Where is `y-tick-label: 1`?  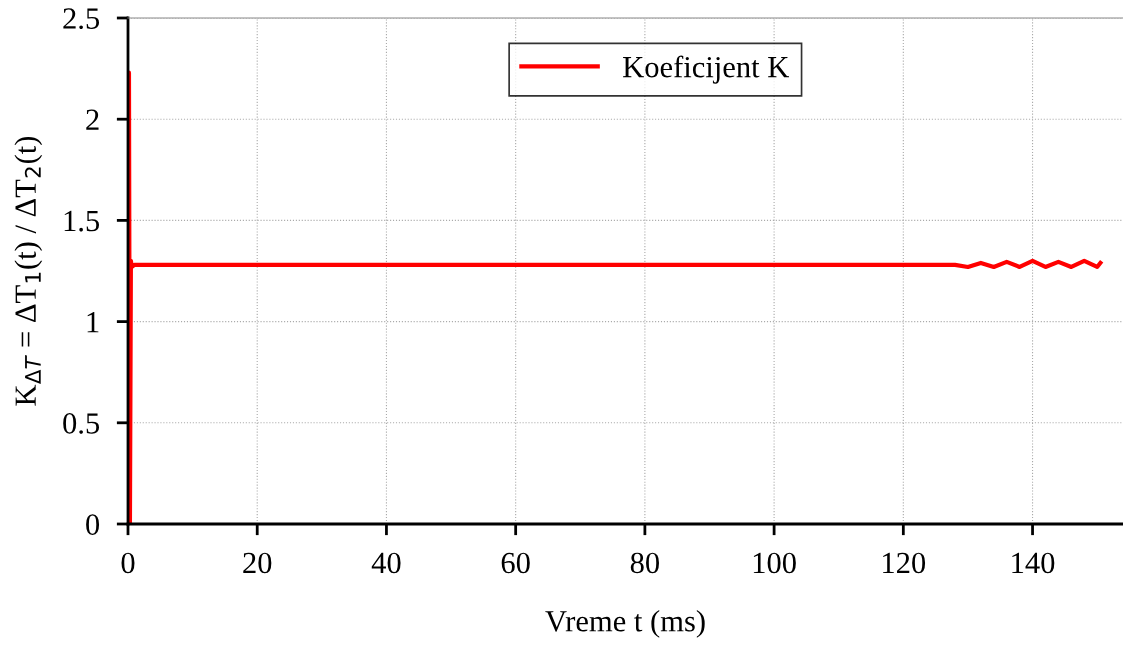
y-tick-label: 1 is located at coordinates (93, 322).